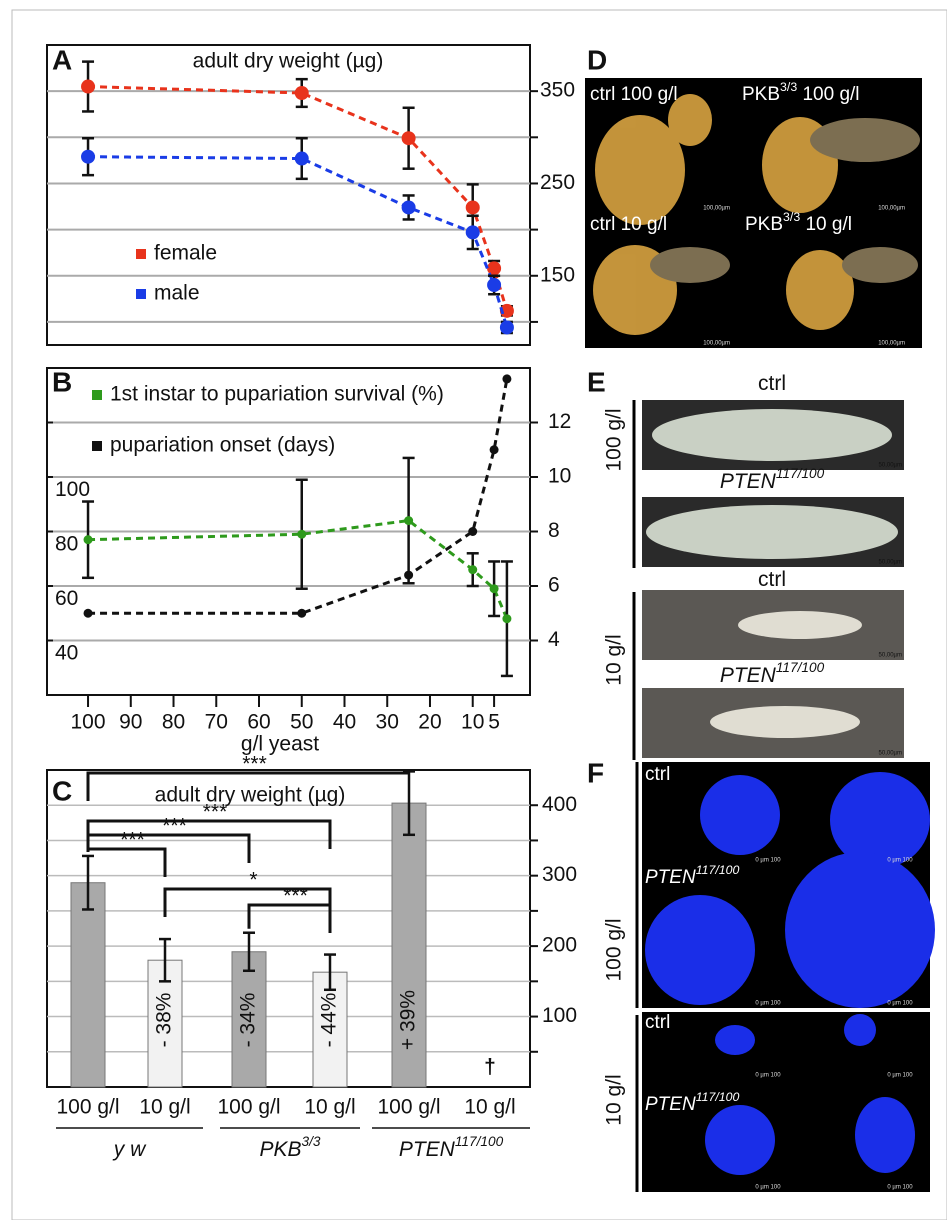  Describe the element at coordinates (250, 795) in the screenshot. I see `chart-title: adult dry weight (µg)` at that location.